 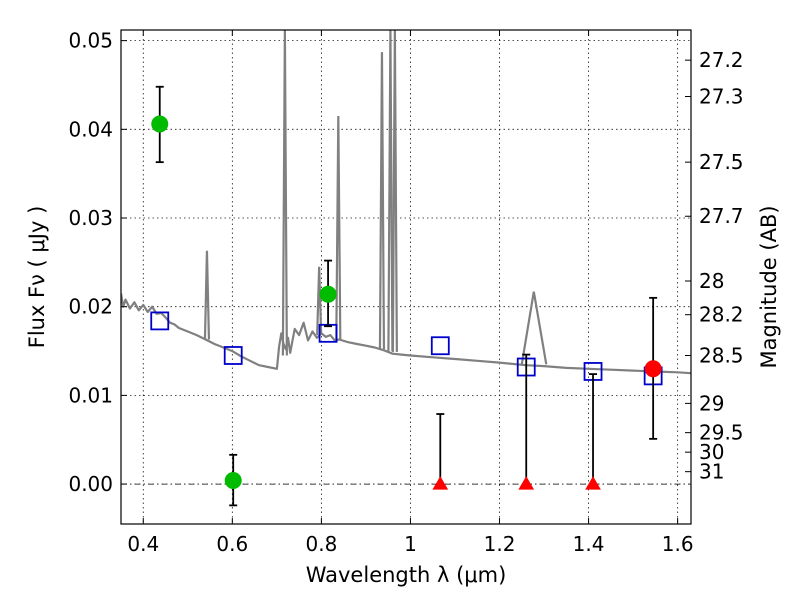 What do you see at coordinates (711, 472) in the screenshot?
I see `y2-tick-label: 31` at bounding box center [711, 472].